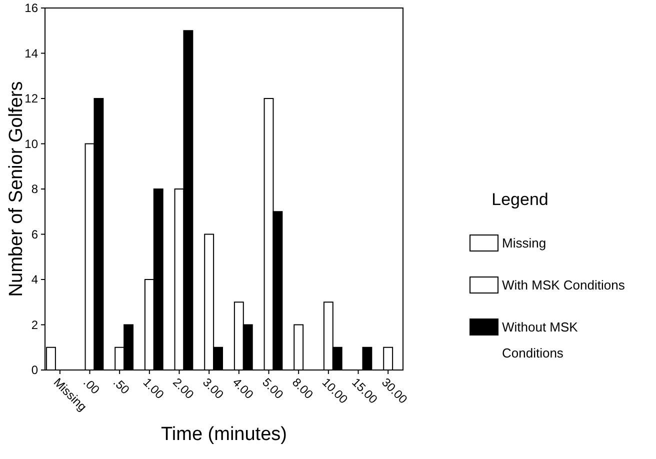 The height and width of the screenshot is (459, 656). Describe the element at coordinates (16, 189) in the screenshot. I see `y-axis-title: Number of Senior Golfers` at that location.